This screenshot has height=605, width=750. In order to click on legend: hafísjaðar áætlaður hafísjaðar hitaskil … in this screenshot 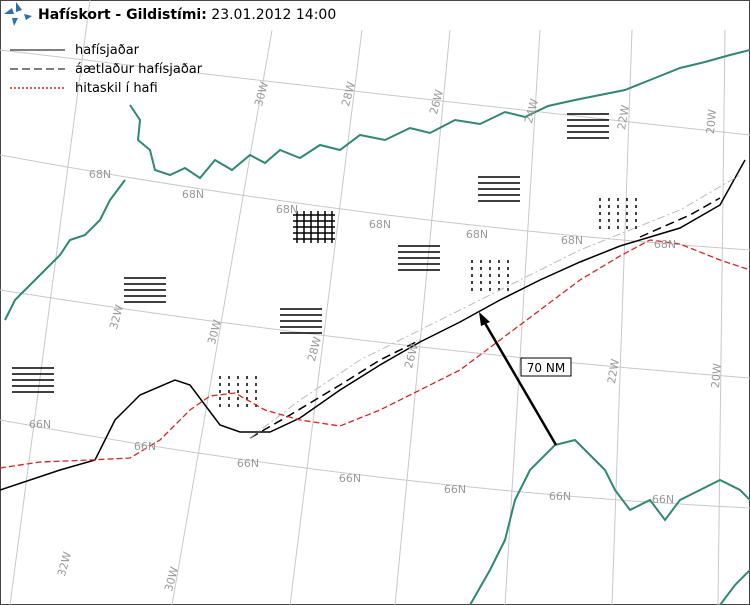, I will do `click(106, 69)`.